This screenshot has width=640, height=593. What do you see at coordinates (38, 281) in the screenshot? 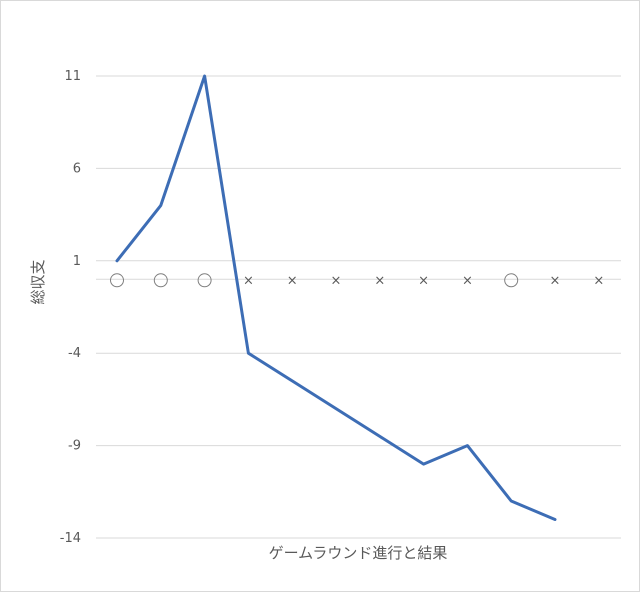
I see `y-axis-title: 総収支` at bounding box center [38, 281].